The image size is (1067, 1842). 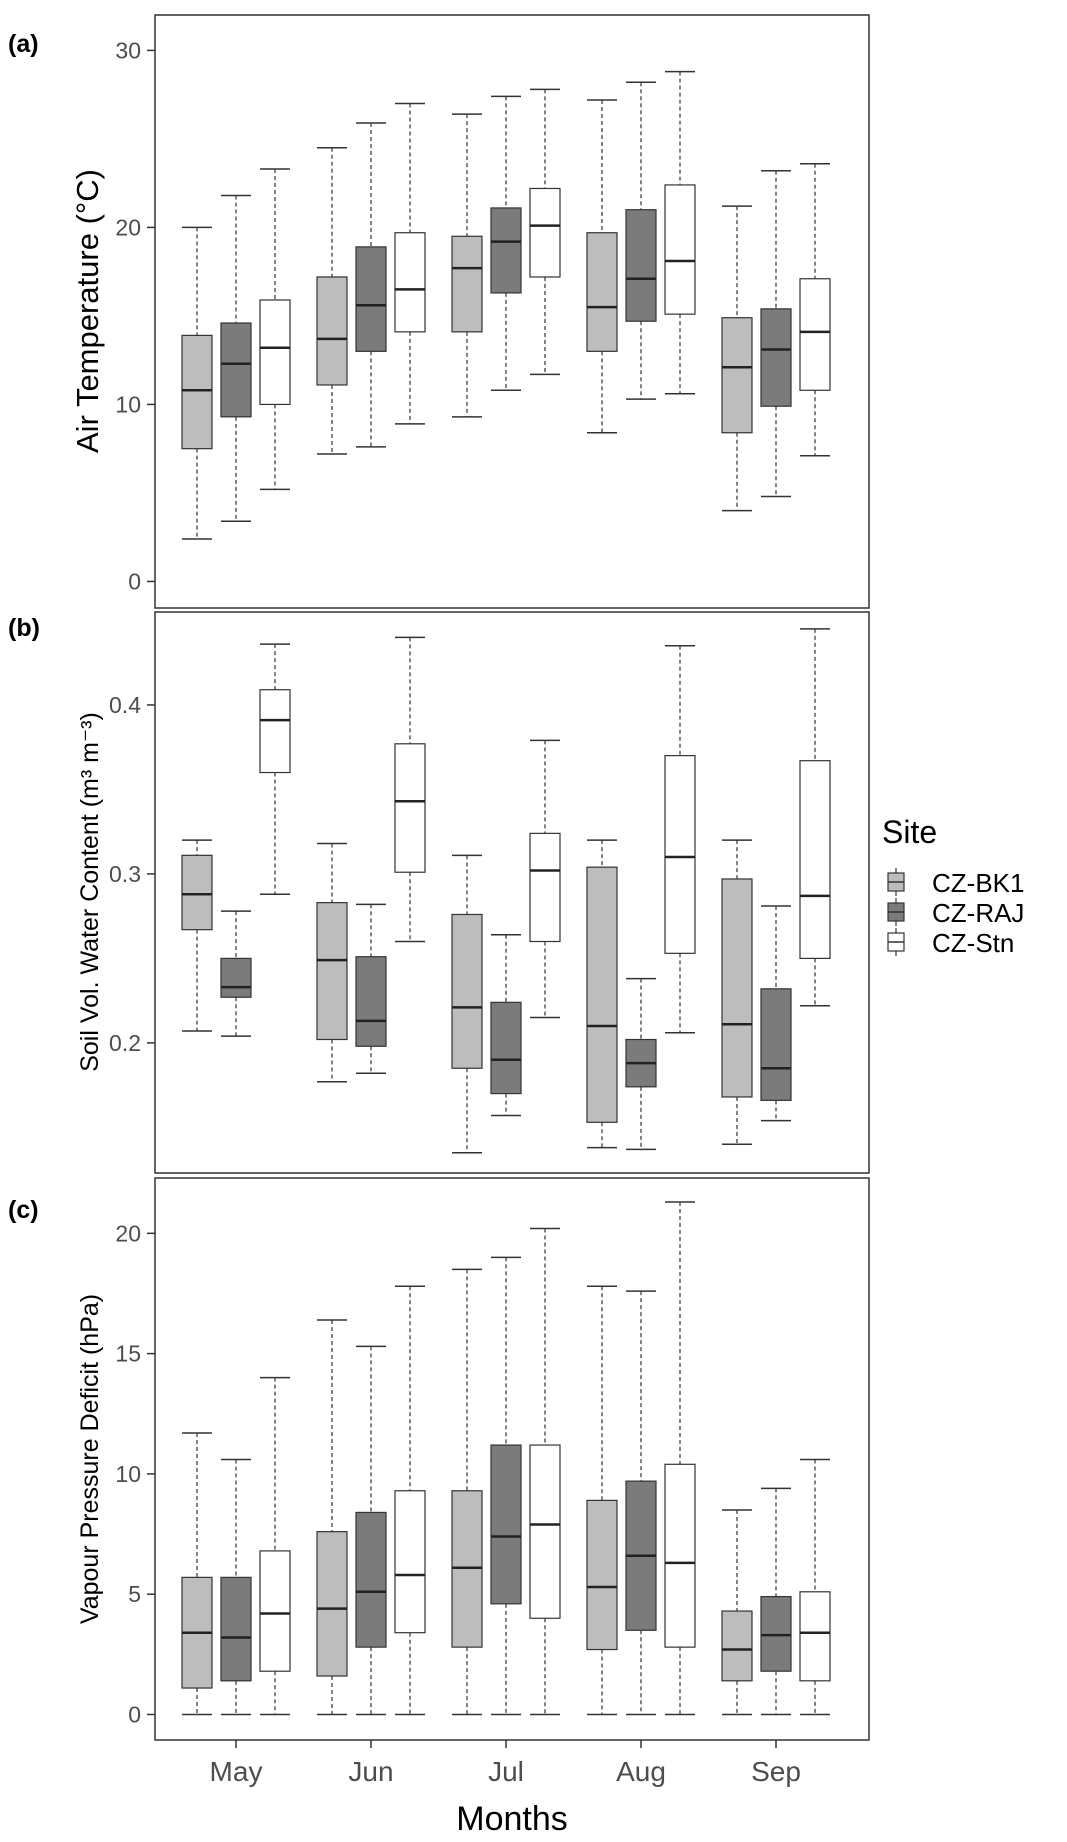 What do you see at coordinates (23, 44) in the screenshot?
I see `panel-a-label: (a)` at bounding box center [23, 44].